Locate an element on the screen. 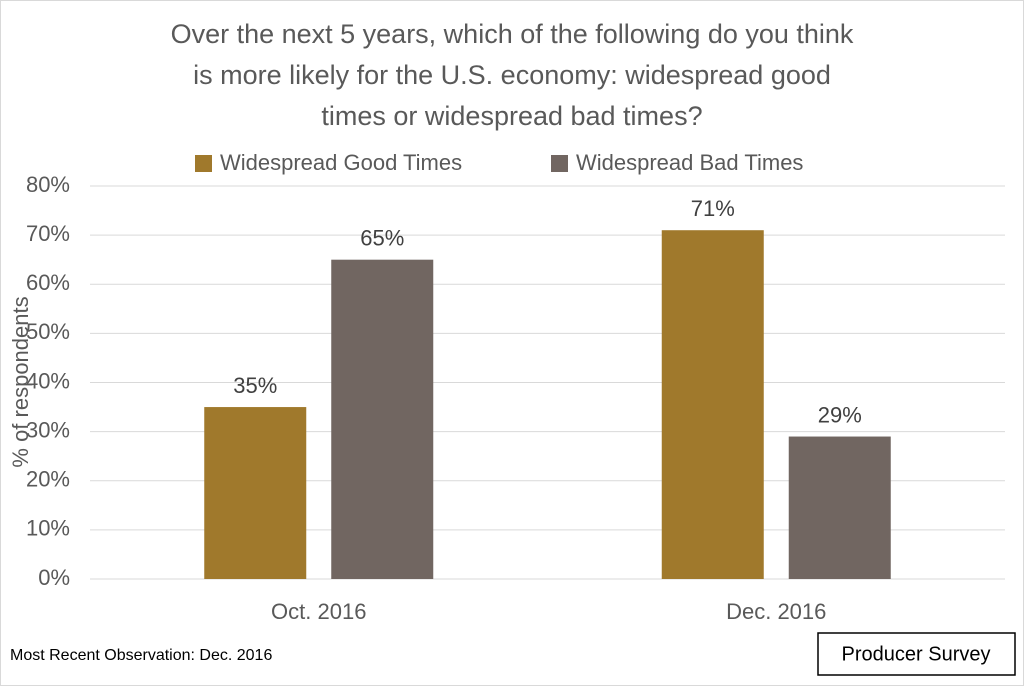 This screenshot has height=686, width=1024. legend-label: Widespread Bad Times is located at coordinates (689, 162).